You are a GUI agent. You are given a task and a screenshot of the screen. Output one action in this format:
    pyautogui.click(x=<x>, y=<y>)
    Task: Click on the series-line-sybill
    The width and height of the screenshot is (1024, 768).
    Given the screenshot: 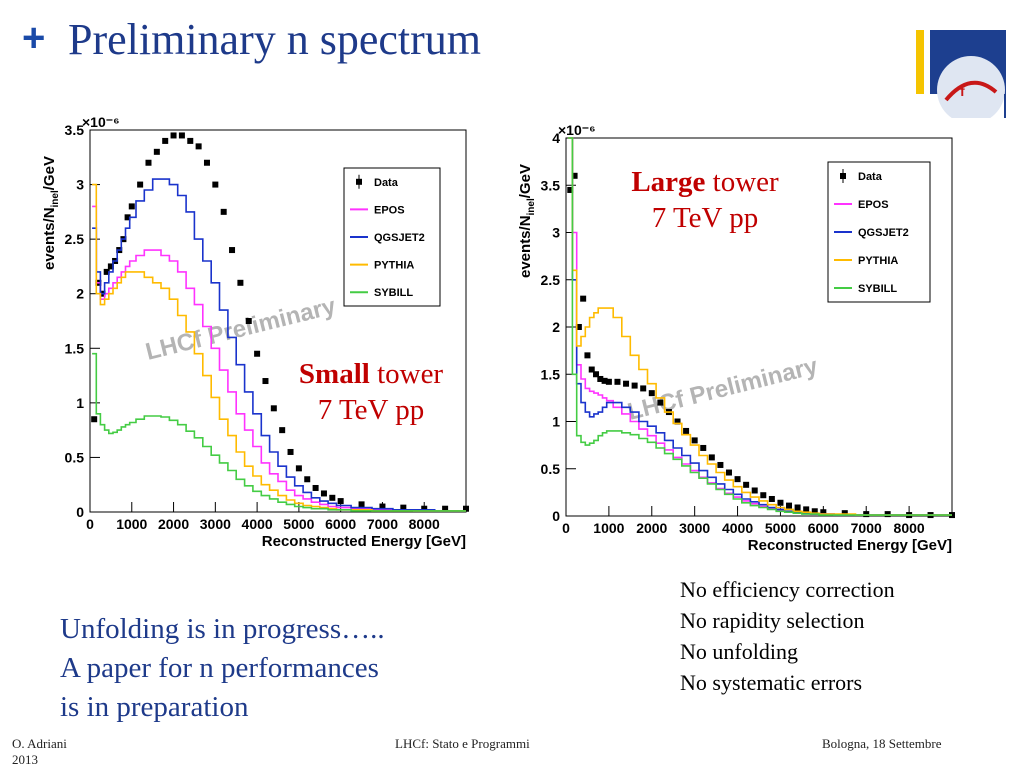 What is the action you would take?
    pyautogui.click(x=279, y=432)
    